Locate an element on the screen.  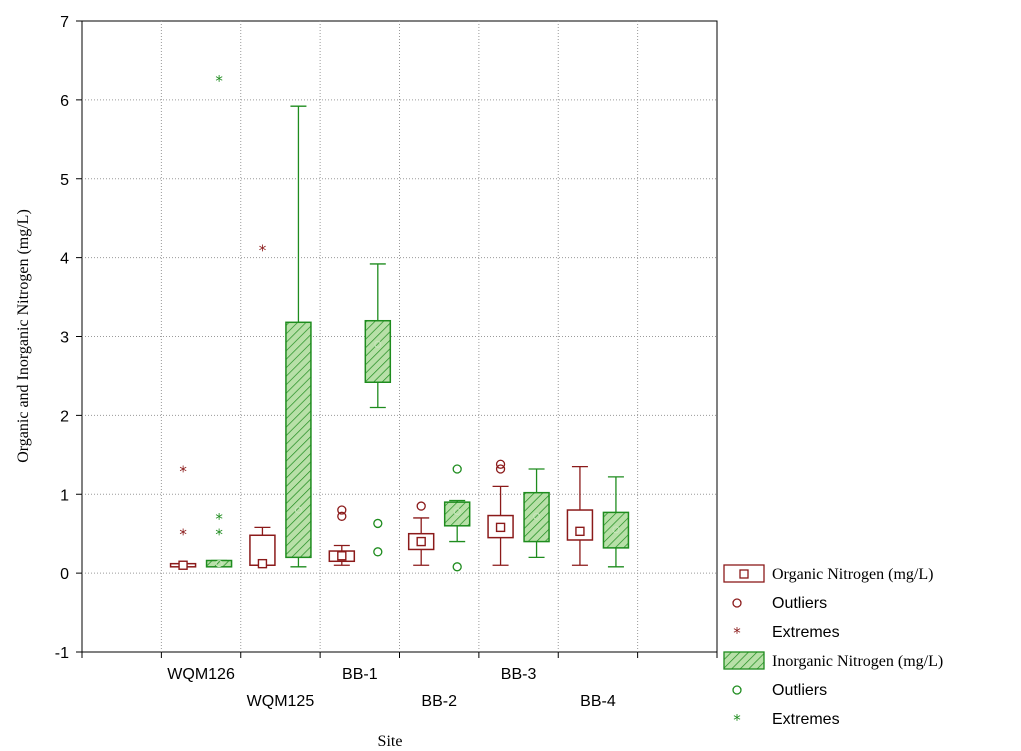
x-tick-label: BB-1 is located at coordinates (360, 674).